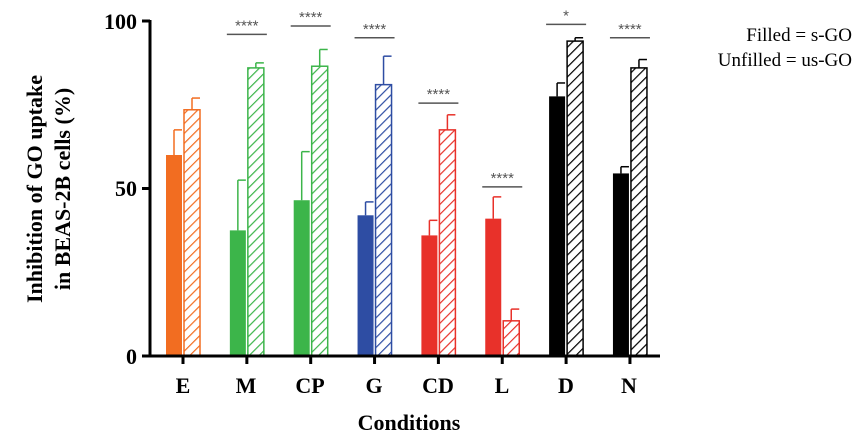 The image size is (855, 435). Describe the element at coordinates (120, 21) in the screenshot. I see `y-tick-label-100: 100` at that location.